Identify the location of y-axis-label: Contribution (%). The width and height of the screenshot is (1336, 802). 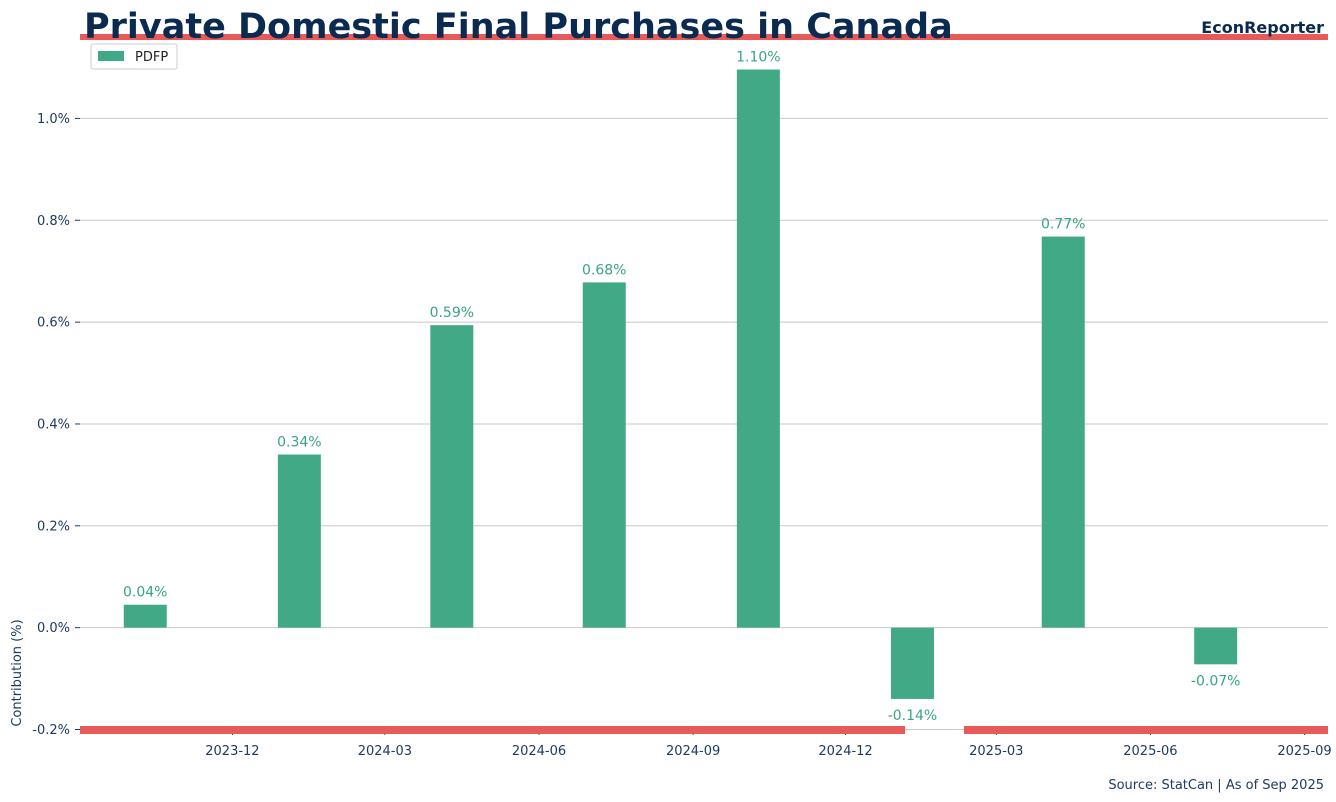
(17, 672).